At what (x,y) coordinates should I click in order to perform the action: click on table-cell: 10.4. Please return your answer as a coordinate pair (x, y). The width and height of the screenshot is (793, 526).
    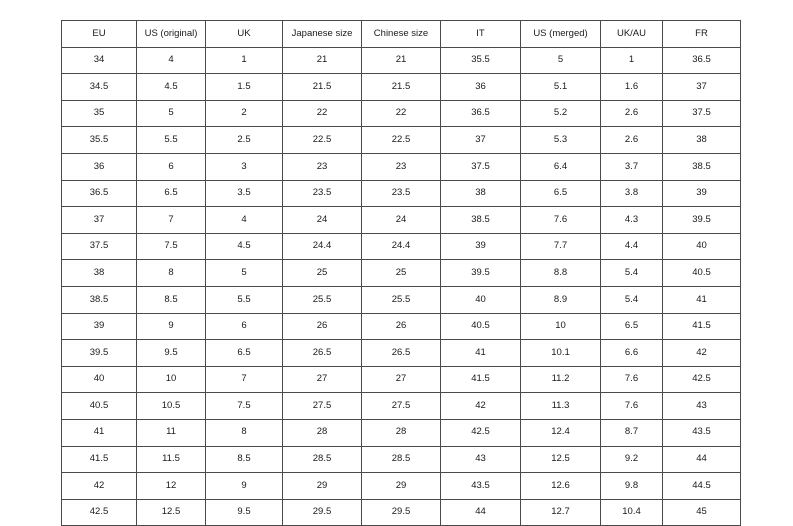
    Looking at the image, I should click on (631, 512).